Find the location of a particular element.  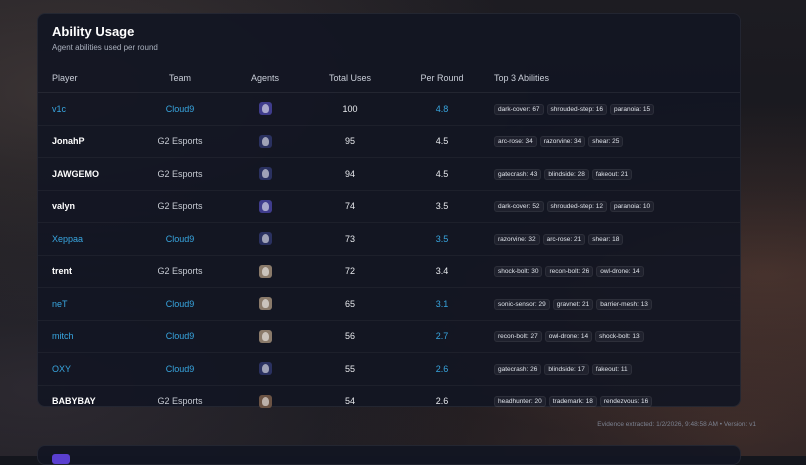

ability-chip: shear: 25 is located at coordinates (606, 142).